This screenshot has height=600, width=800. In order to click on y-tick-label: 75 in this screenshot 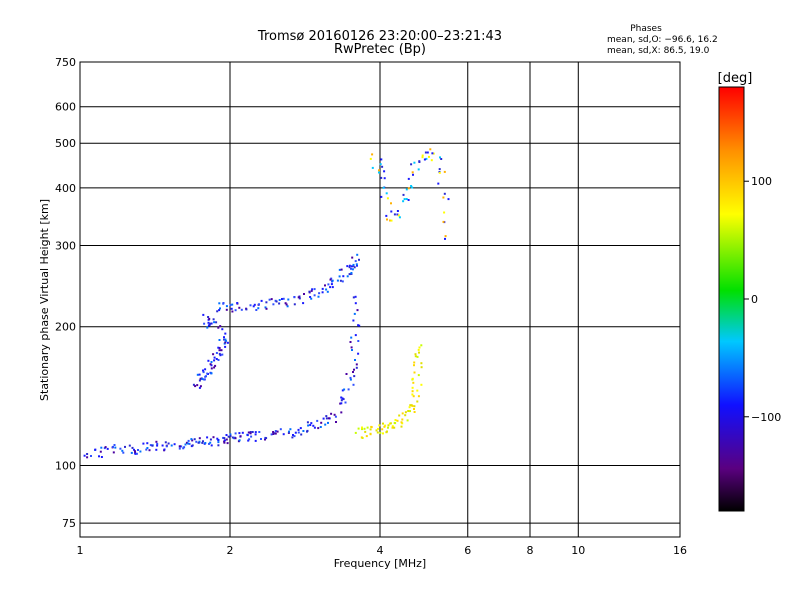, I will do `click(69, 523)`.